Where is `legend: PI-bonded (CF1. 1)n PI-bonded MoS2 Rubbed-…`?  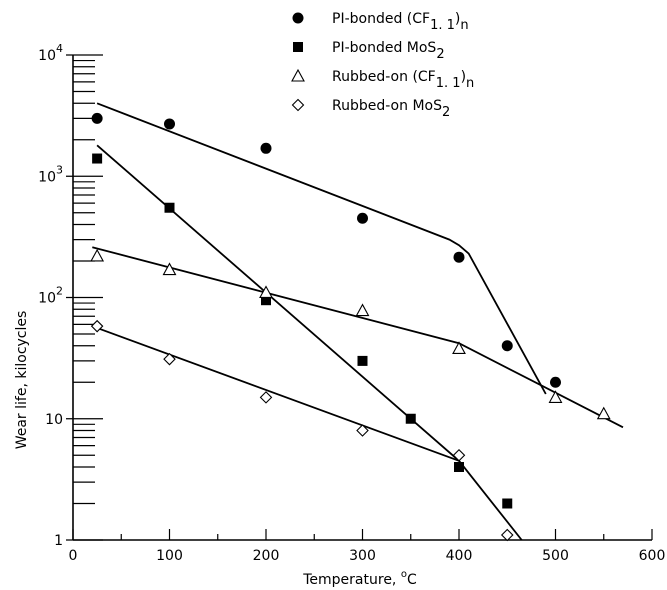 legend: PI-bonded (CF1. 1)n PI-bonded MoS2 Rubbed-… is located at coordinates (382, 65).